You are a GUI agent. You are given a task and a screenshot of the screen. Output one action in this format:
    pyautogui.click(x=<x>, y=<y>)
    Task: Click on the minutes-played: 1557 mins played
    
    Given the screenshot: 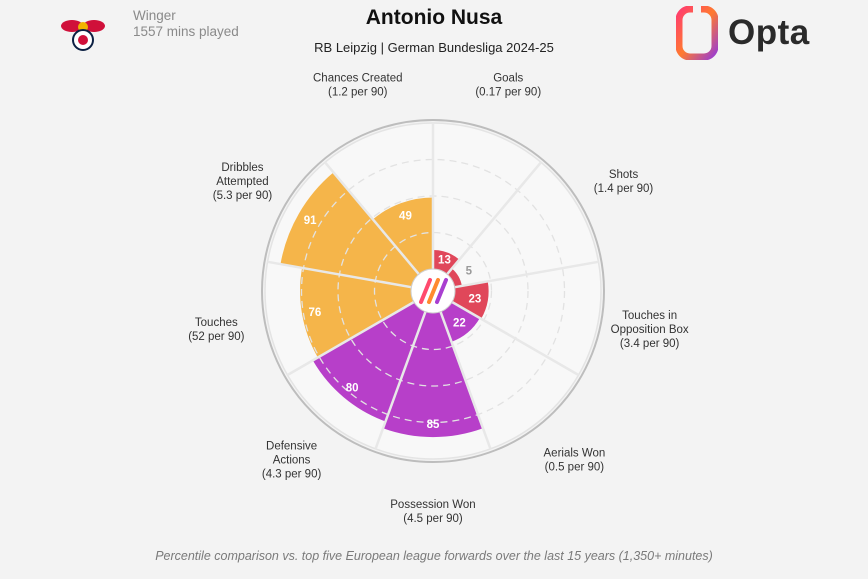 What is the action you would take?
    pyautogui.click(x=186, y=31)
    